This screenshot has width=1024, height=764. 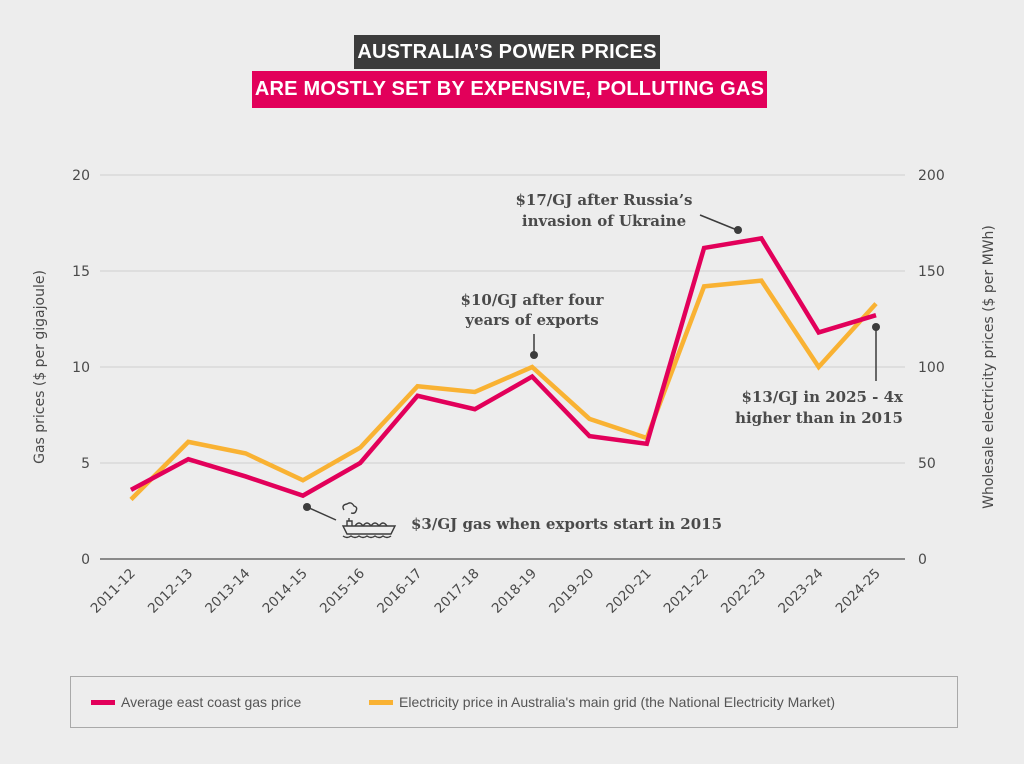 What do you see at coordinates (227, 591) in the screenshot?
I see `x-tick-label: 2013-14` at bounding box center [227, 591].